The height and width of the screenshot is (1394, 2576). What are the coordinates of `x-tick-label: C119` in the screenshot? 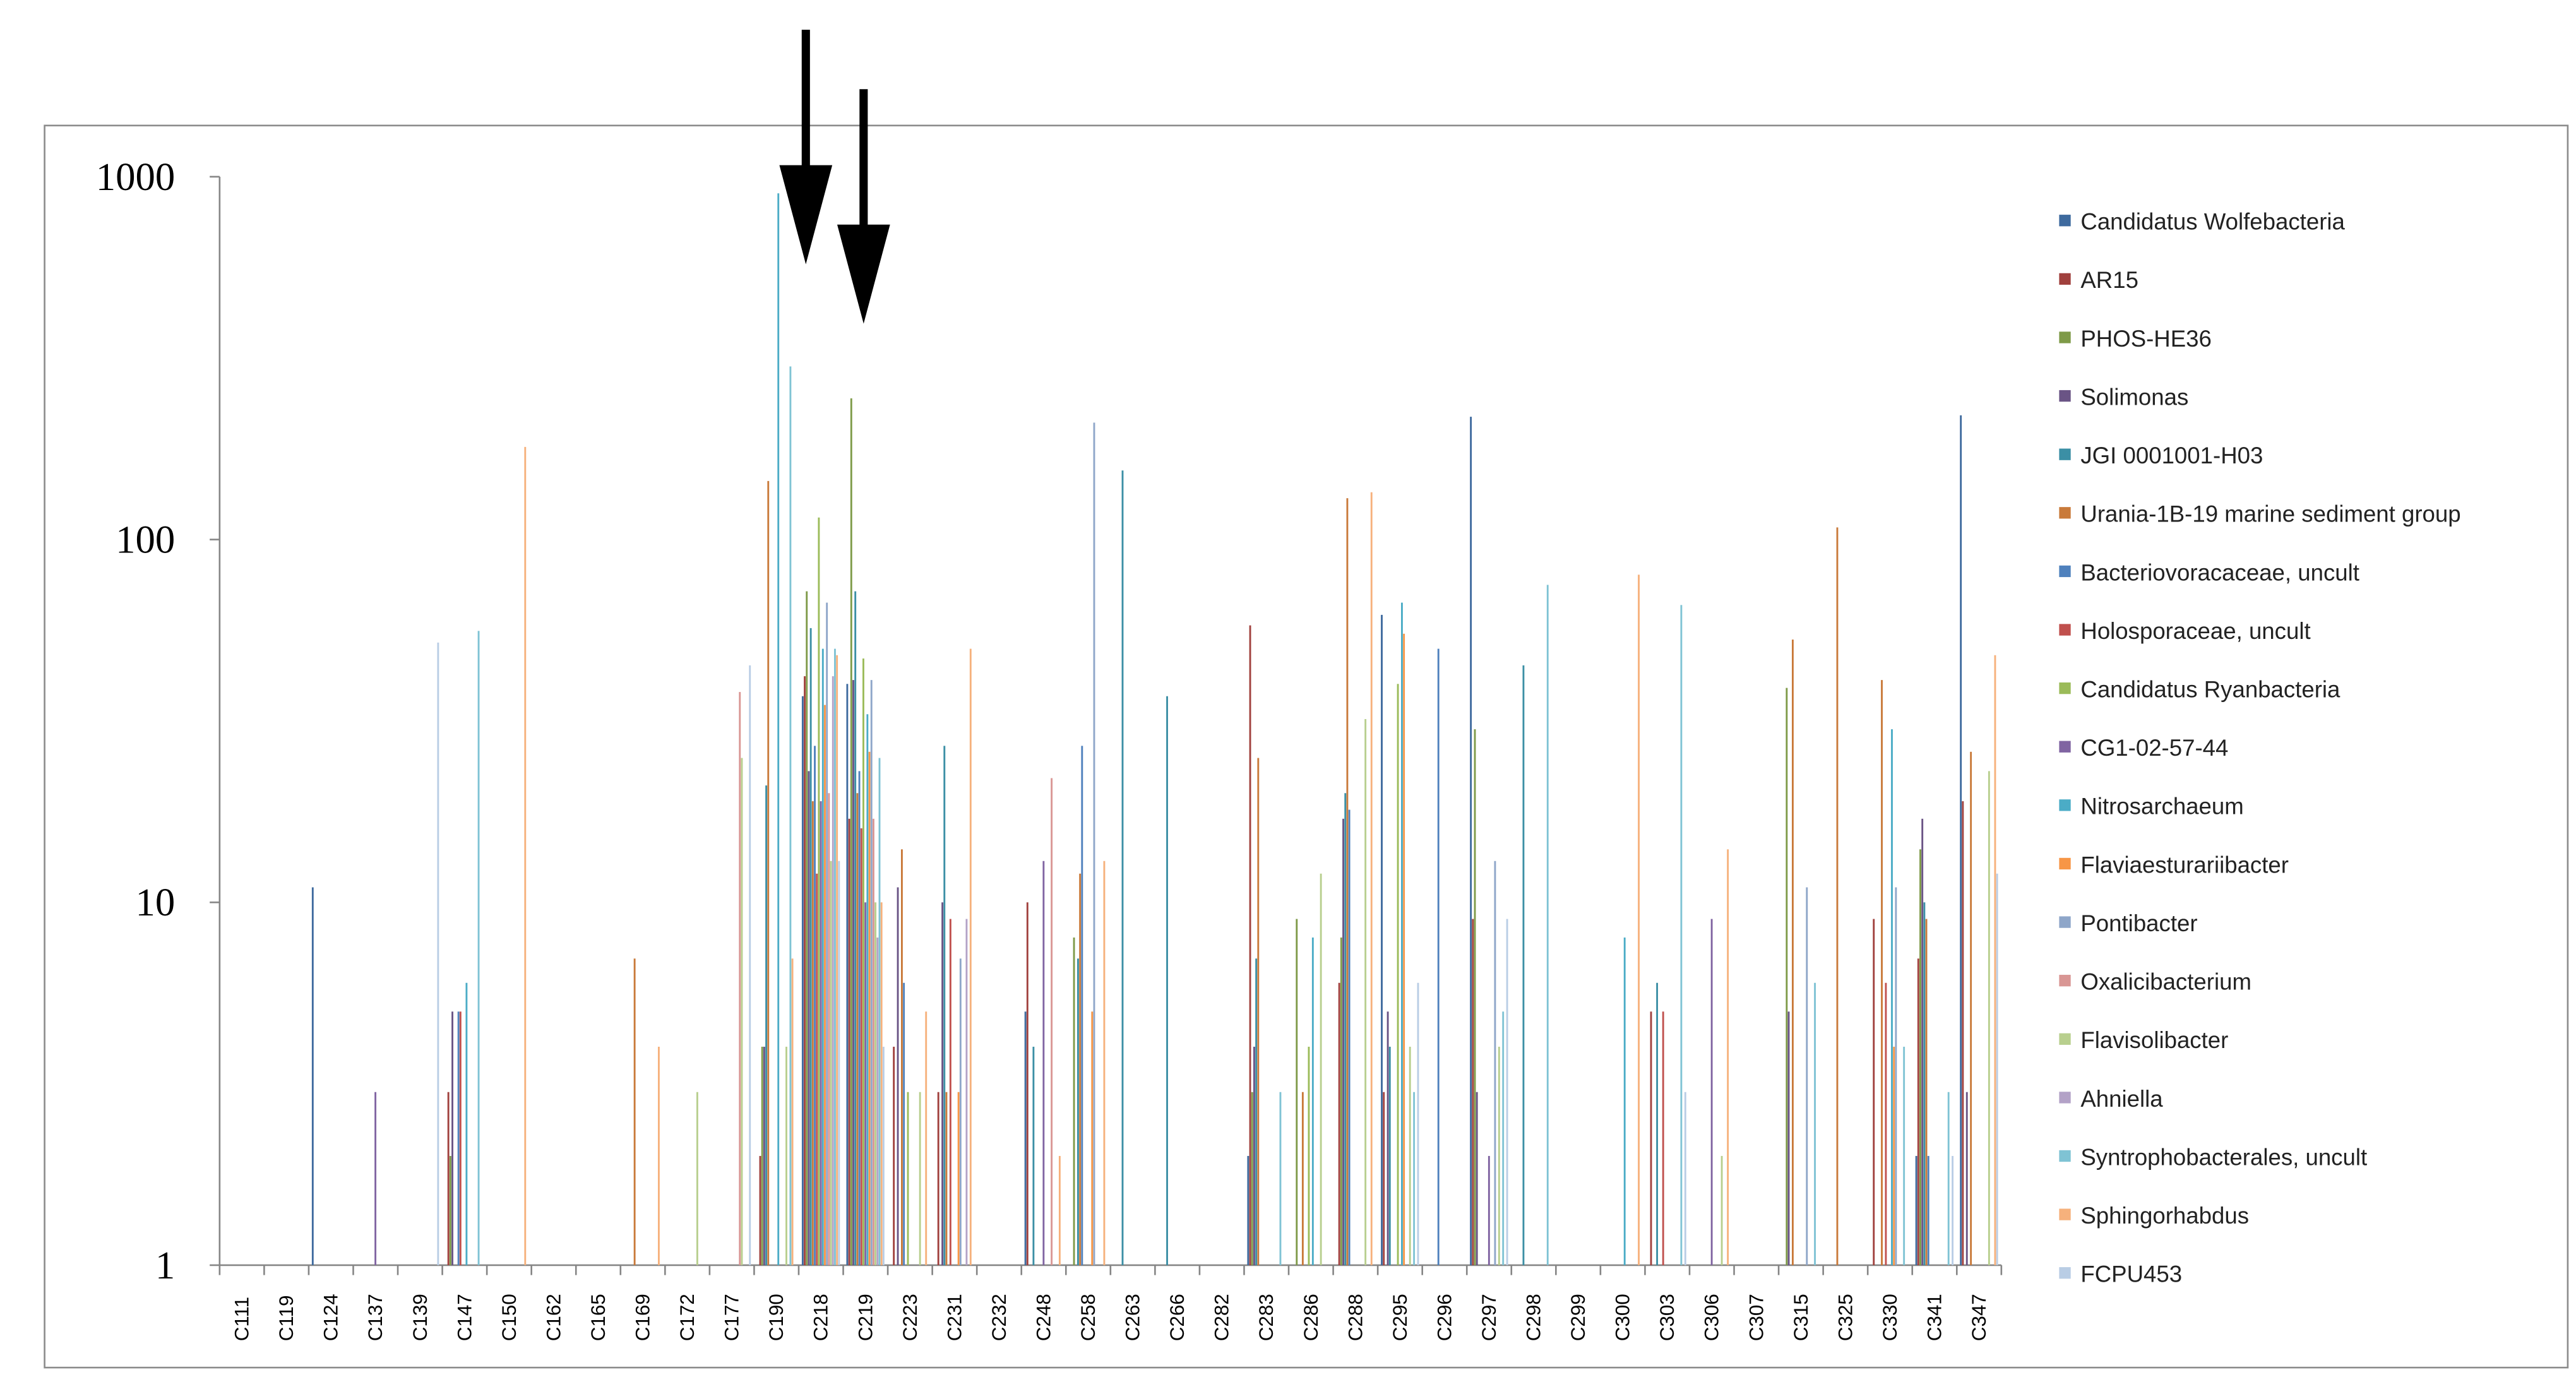 It's located at (286, 1319).